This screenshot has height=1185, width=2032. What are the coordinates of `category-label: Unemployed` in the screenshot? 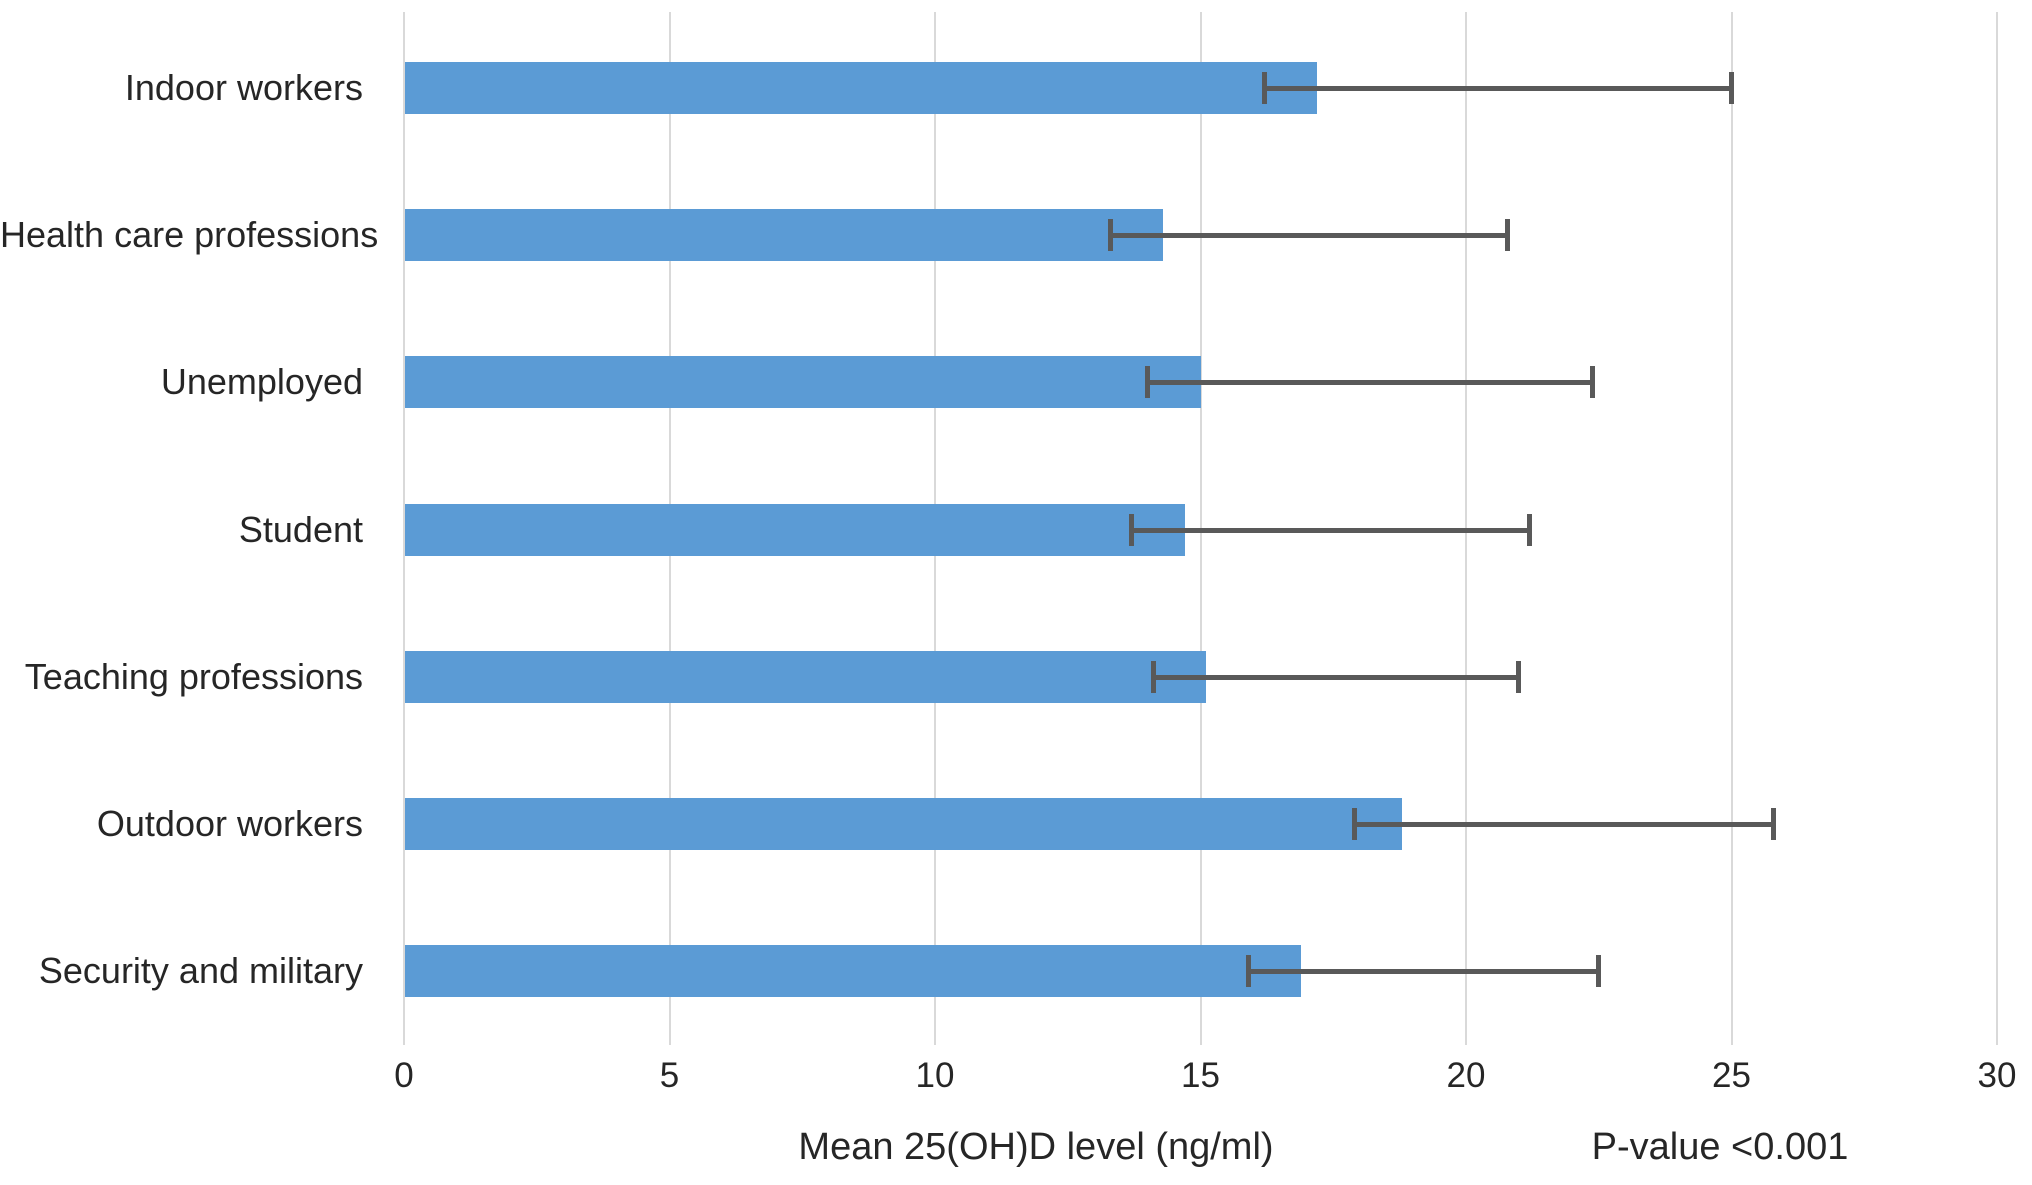 It's located at (261, 382).